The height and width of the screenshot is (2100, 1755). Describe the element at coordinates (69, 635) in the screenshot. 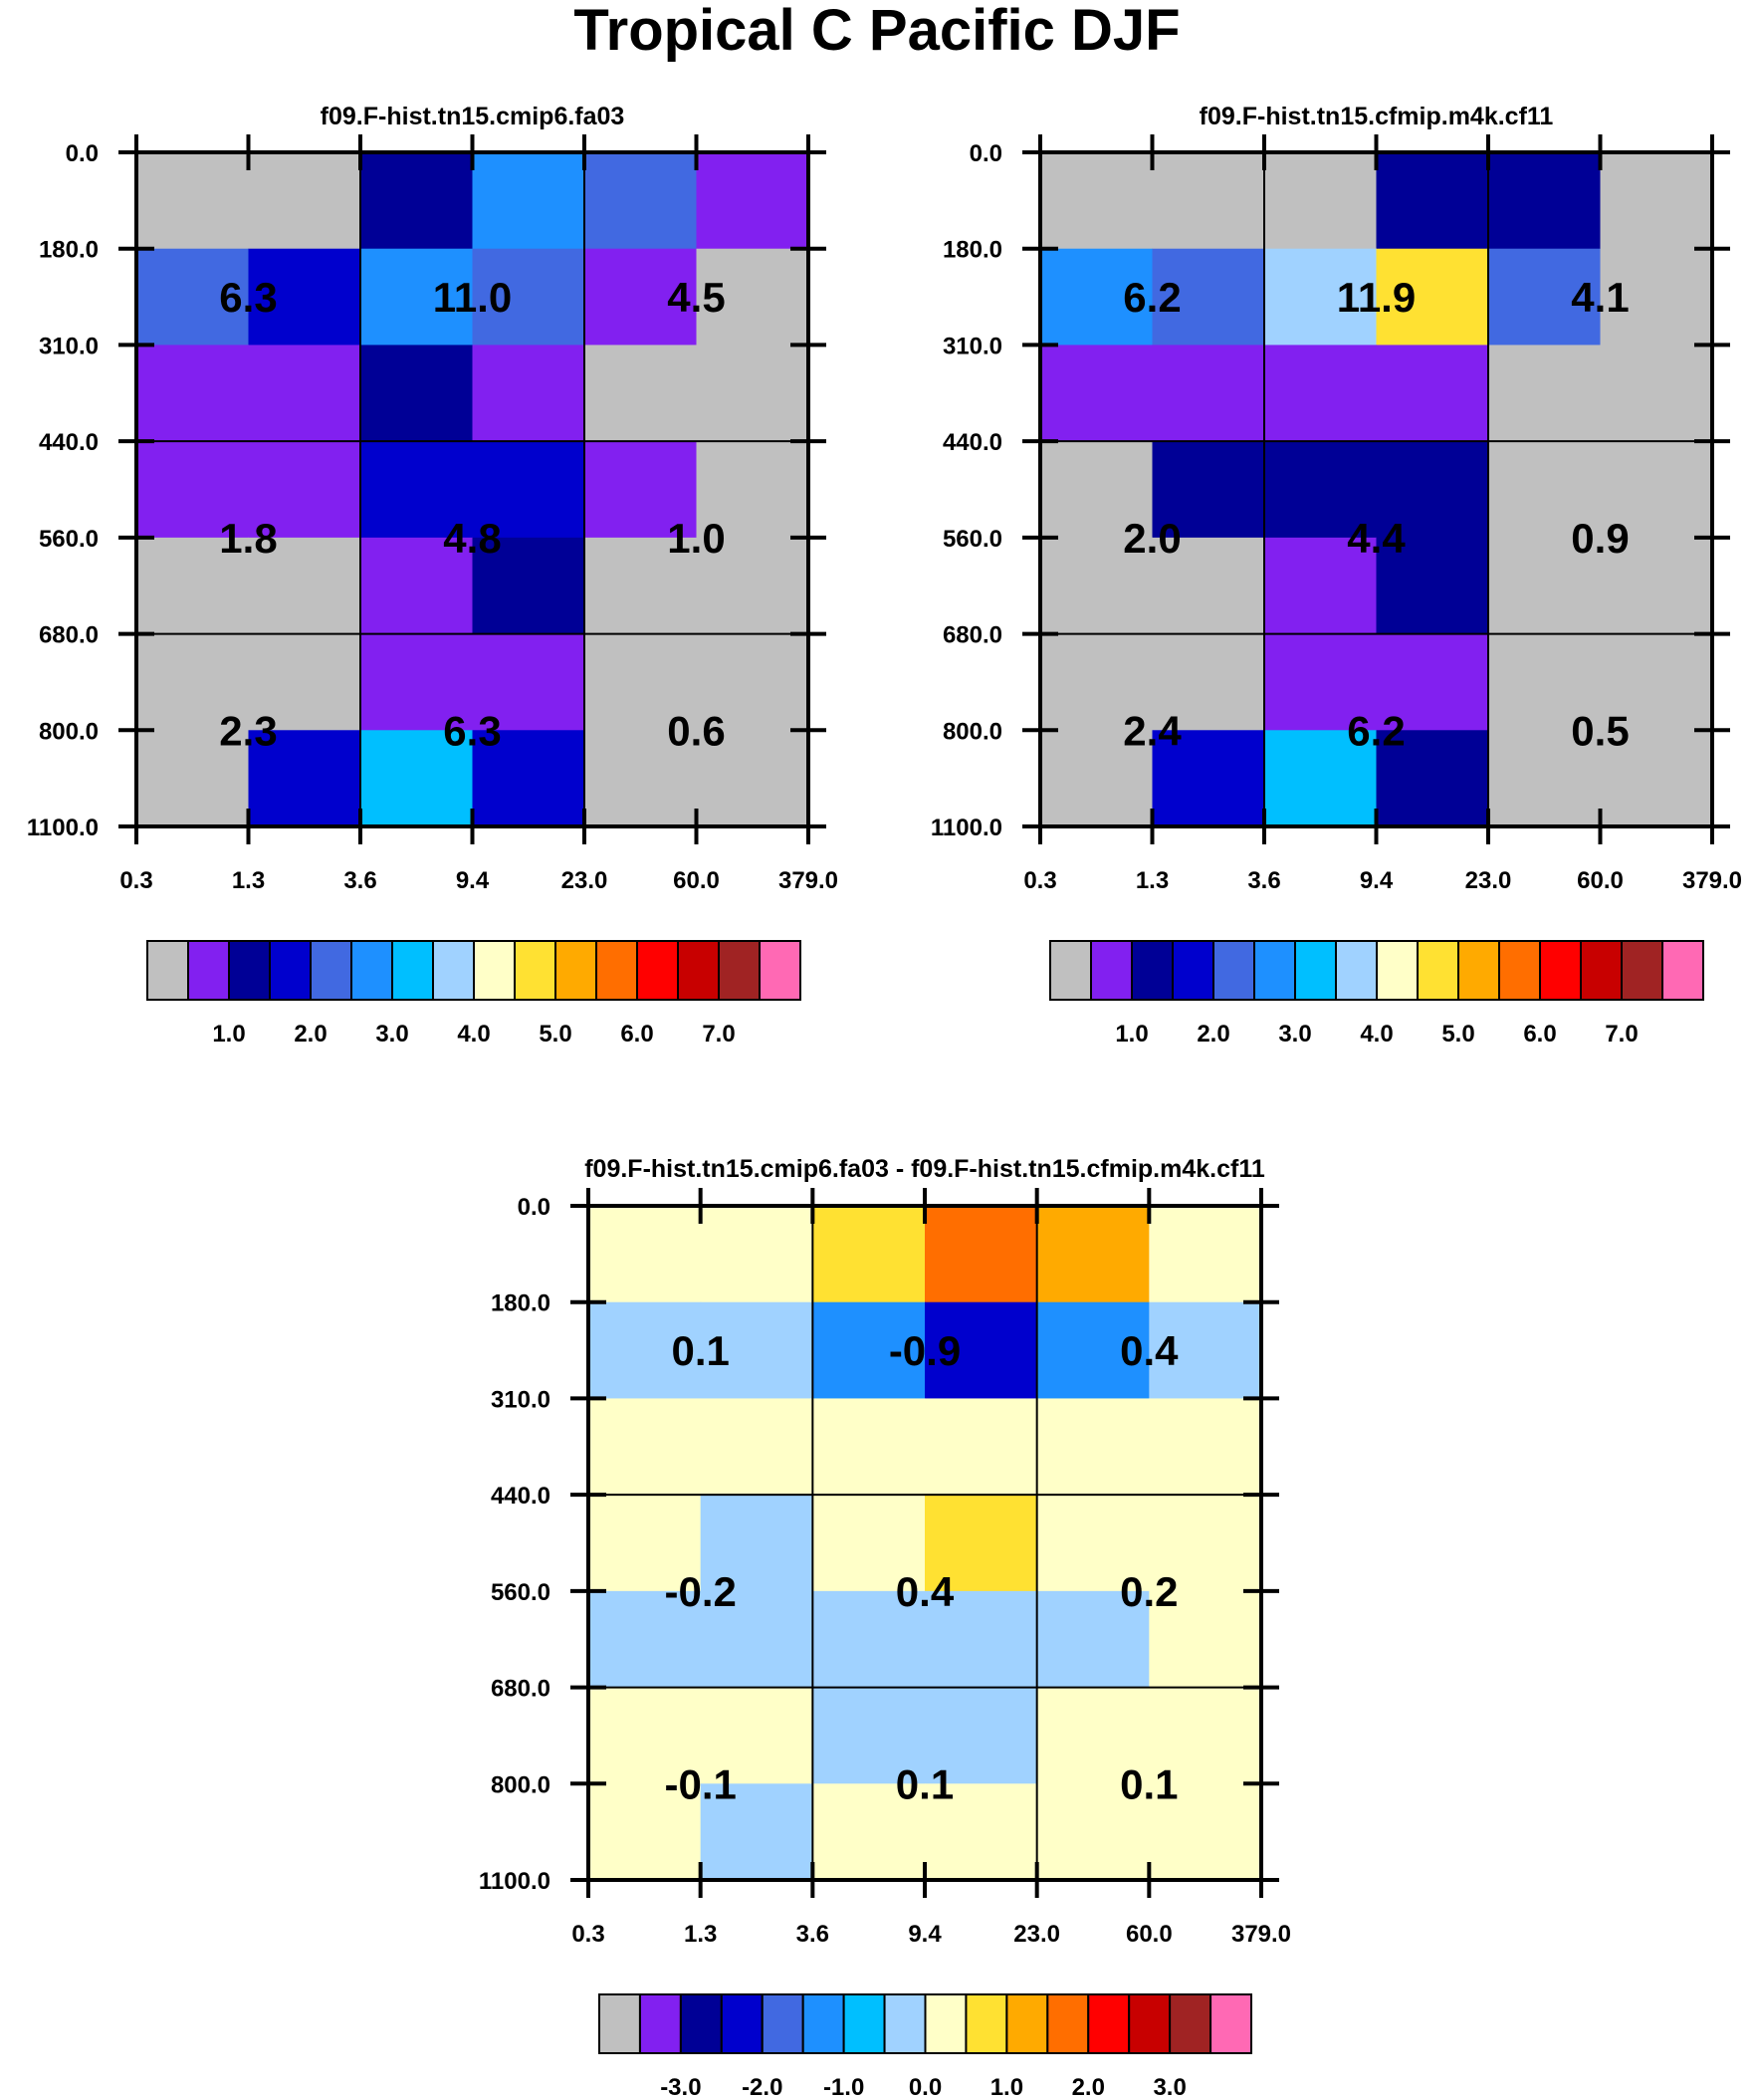

I see `y-tick-label: 680.0` at that location.